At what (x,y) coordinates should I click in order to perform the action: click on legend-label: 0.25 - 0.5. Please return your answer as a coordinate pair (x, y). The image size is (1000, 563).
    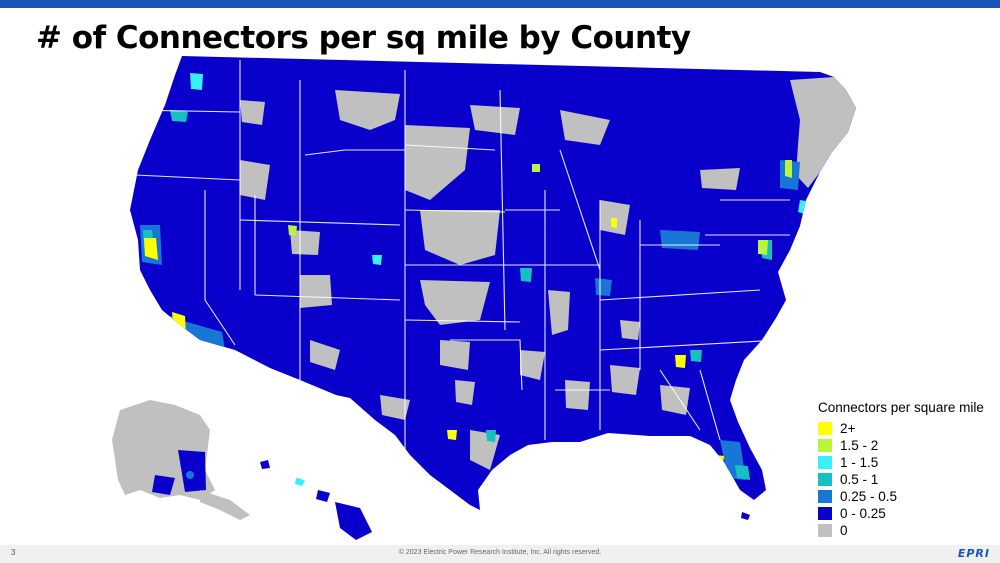
    Looking at the image, I should click on (869, 496).